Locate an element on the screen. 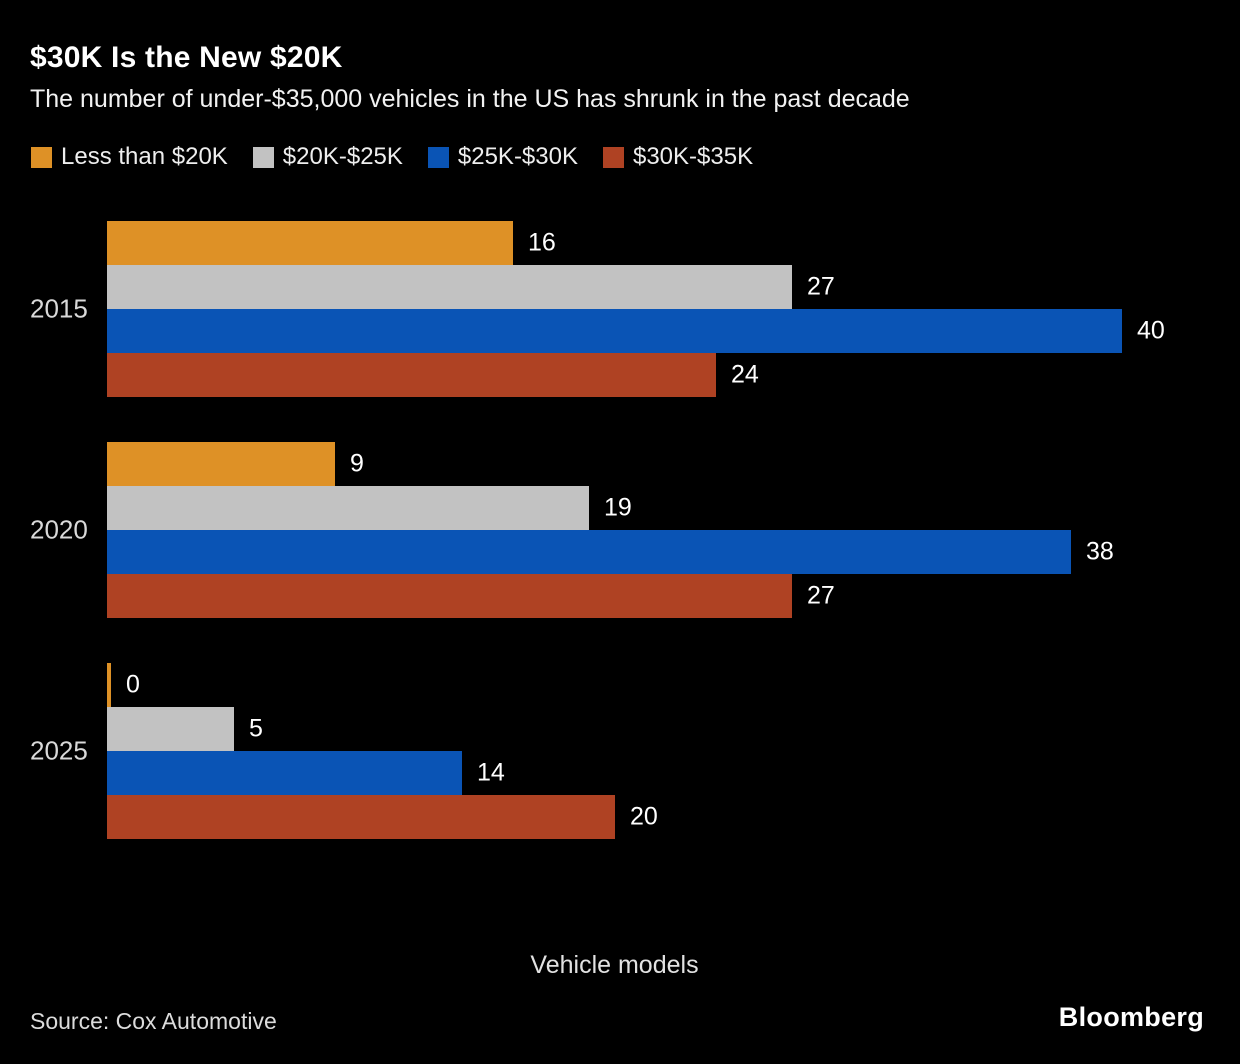 The width and height of the screenshot is (1240, 1064). legend-label: $20K-$25K is located at coordinates (342, 156).